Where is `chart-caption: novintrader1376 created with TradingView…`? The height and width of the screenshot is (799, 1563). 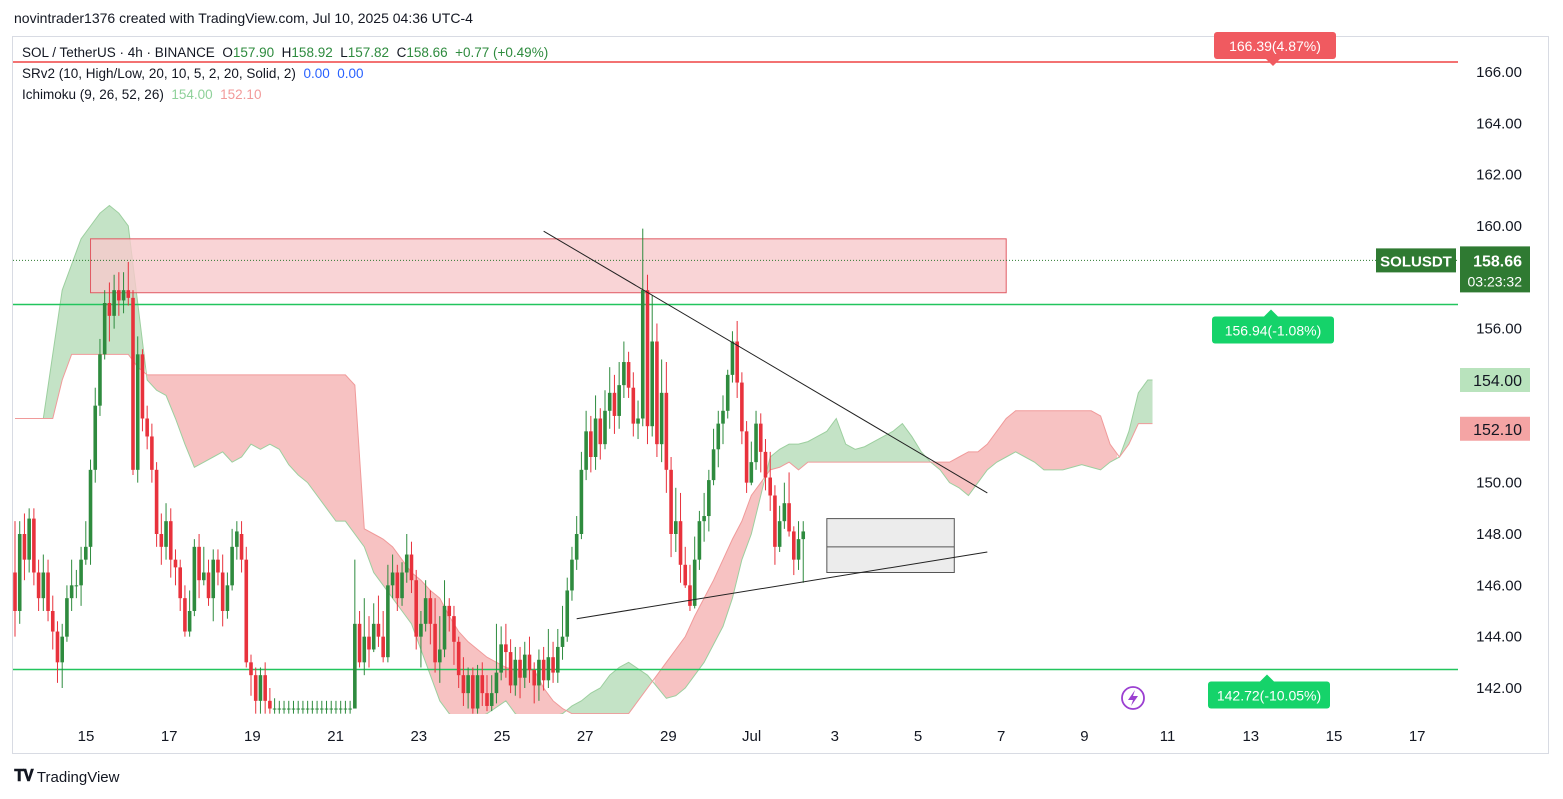 chart-caption: novintrader1376 created with TradingView… is located at coordinates (243, 18).